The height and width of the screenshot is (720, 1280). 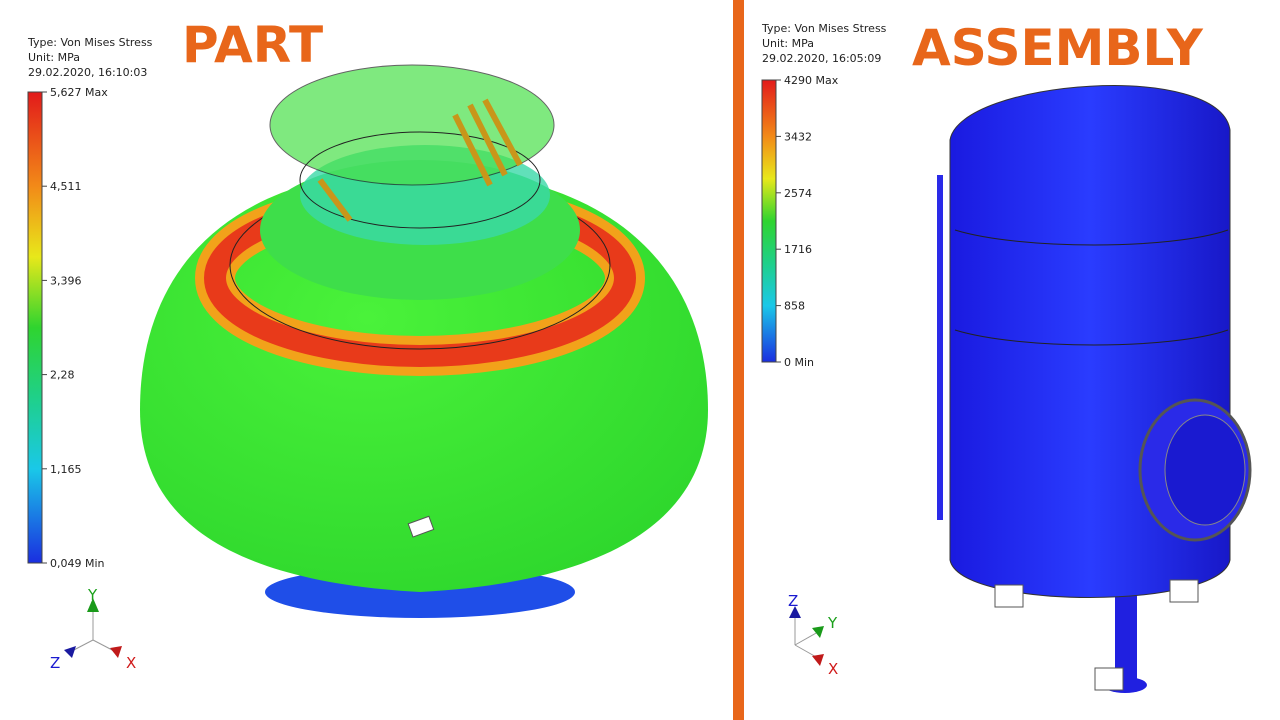 What do you see at coordinates (1058, 48) in the screenshot?
I see `panel-title: ASSEMBLY` at bounding box center [1058, 48].